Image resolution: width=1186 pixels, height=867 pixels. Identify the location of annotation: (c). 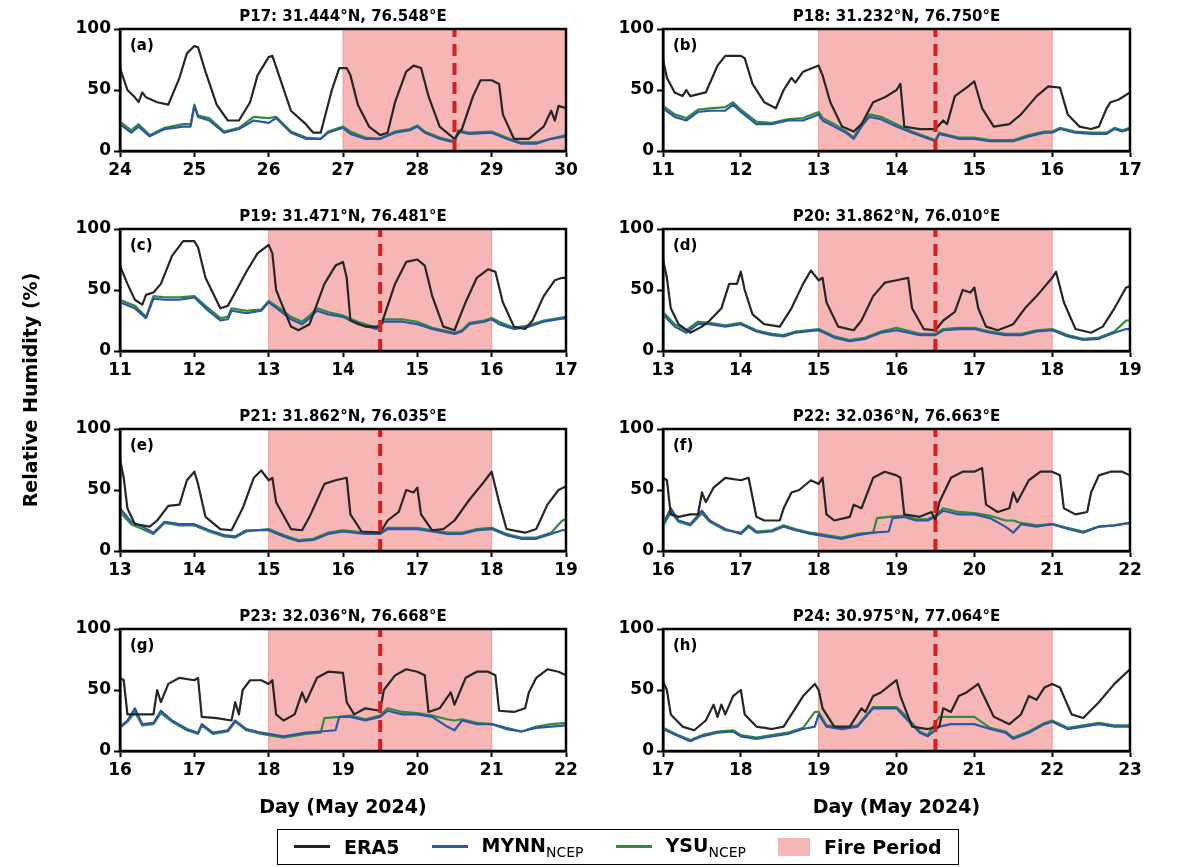
(141, 245).